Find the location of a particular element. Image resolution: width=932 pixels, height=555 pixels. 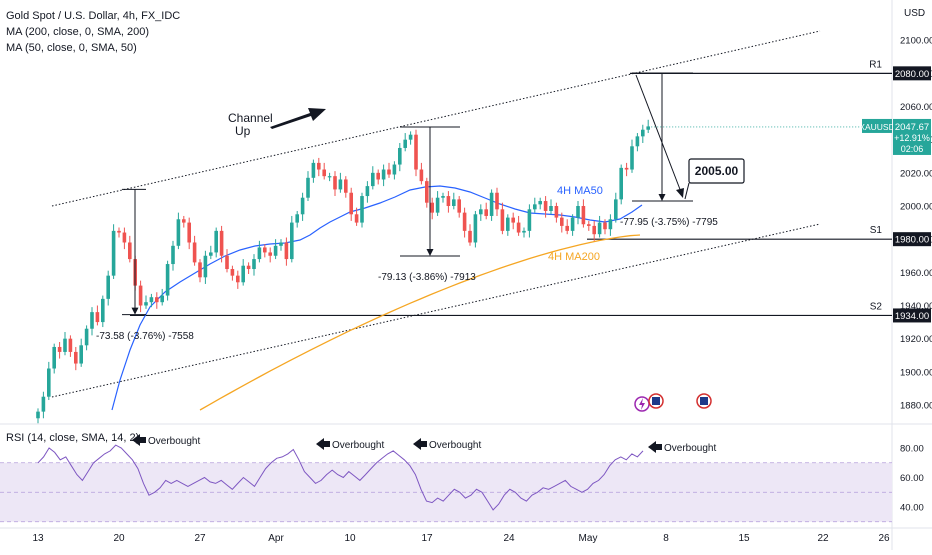

price-tick-label: 2000.00 is located at coordinates (916, 207).